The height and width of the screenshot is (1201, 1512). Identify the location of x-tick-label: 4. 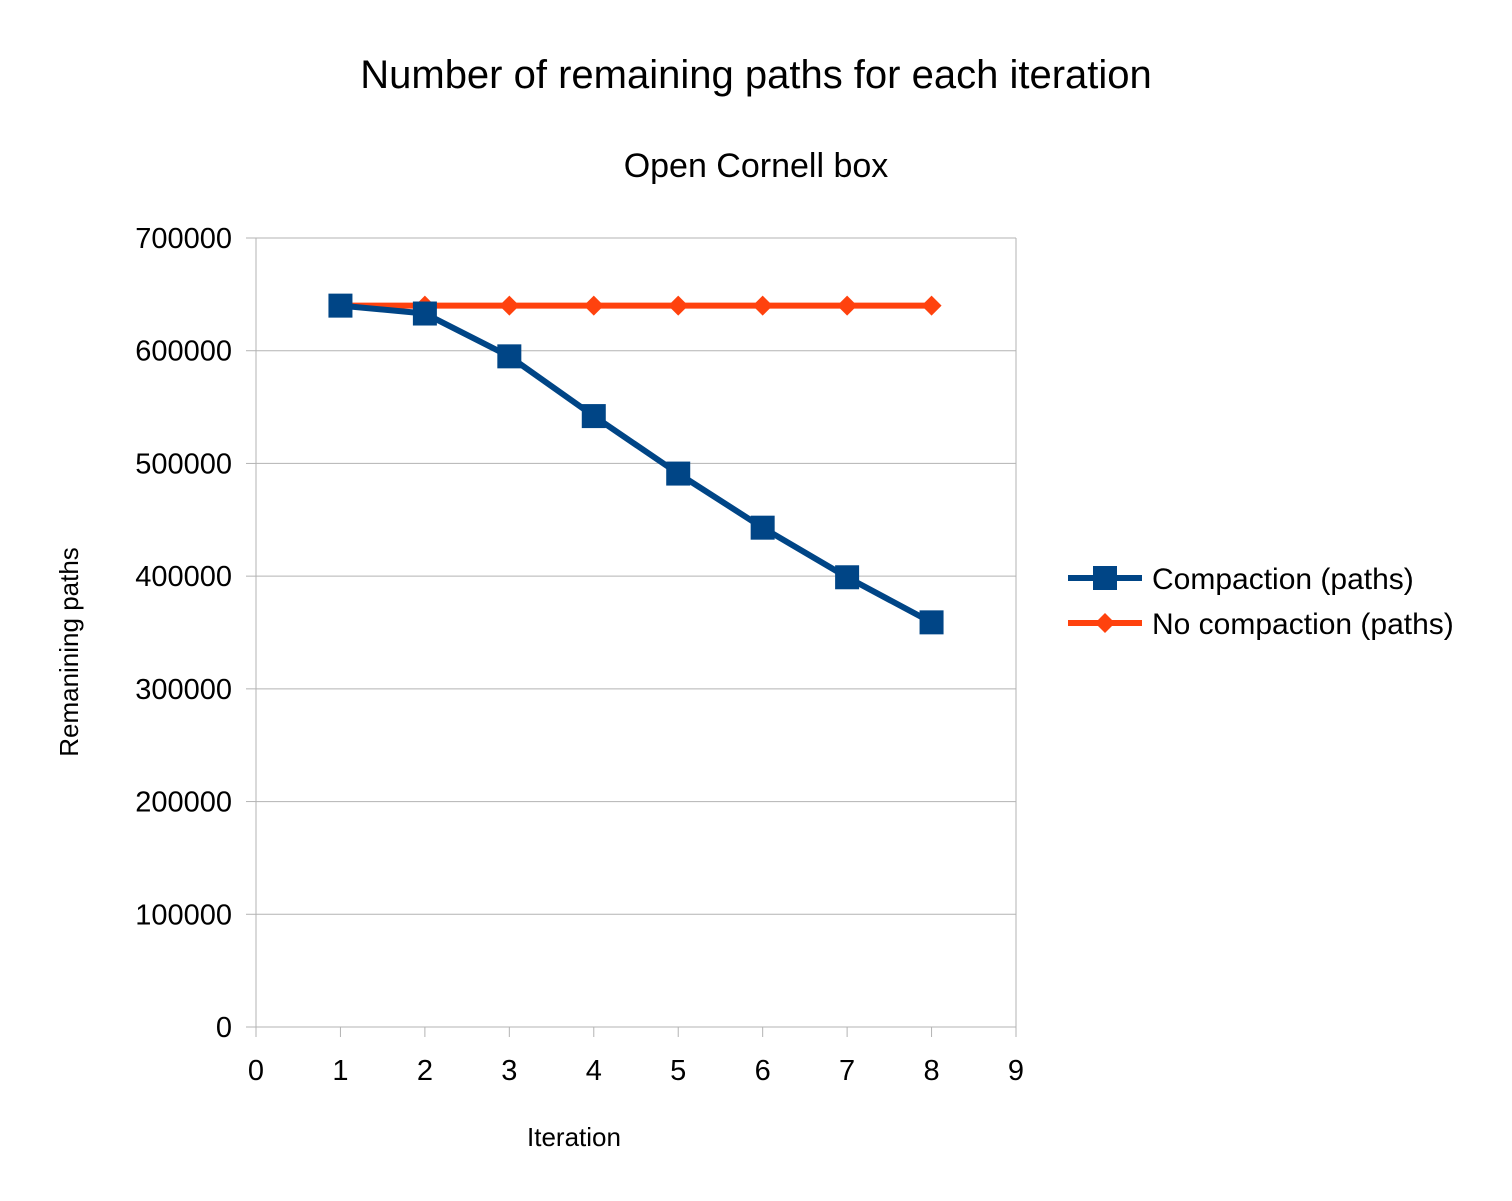
(594, 1071).